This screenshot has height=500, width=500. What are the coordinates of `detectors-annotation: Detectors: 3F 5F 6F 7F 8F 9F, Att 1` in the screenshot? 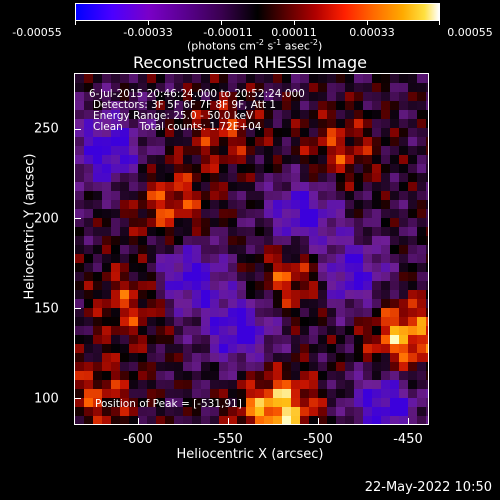 It's located at (185, 105).